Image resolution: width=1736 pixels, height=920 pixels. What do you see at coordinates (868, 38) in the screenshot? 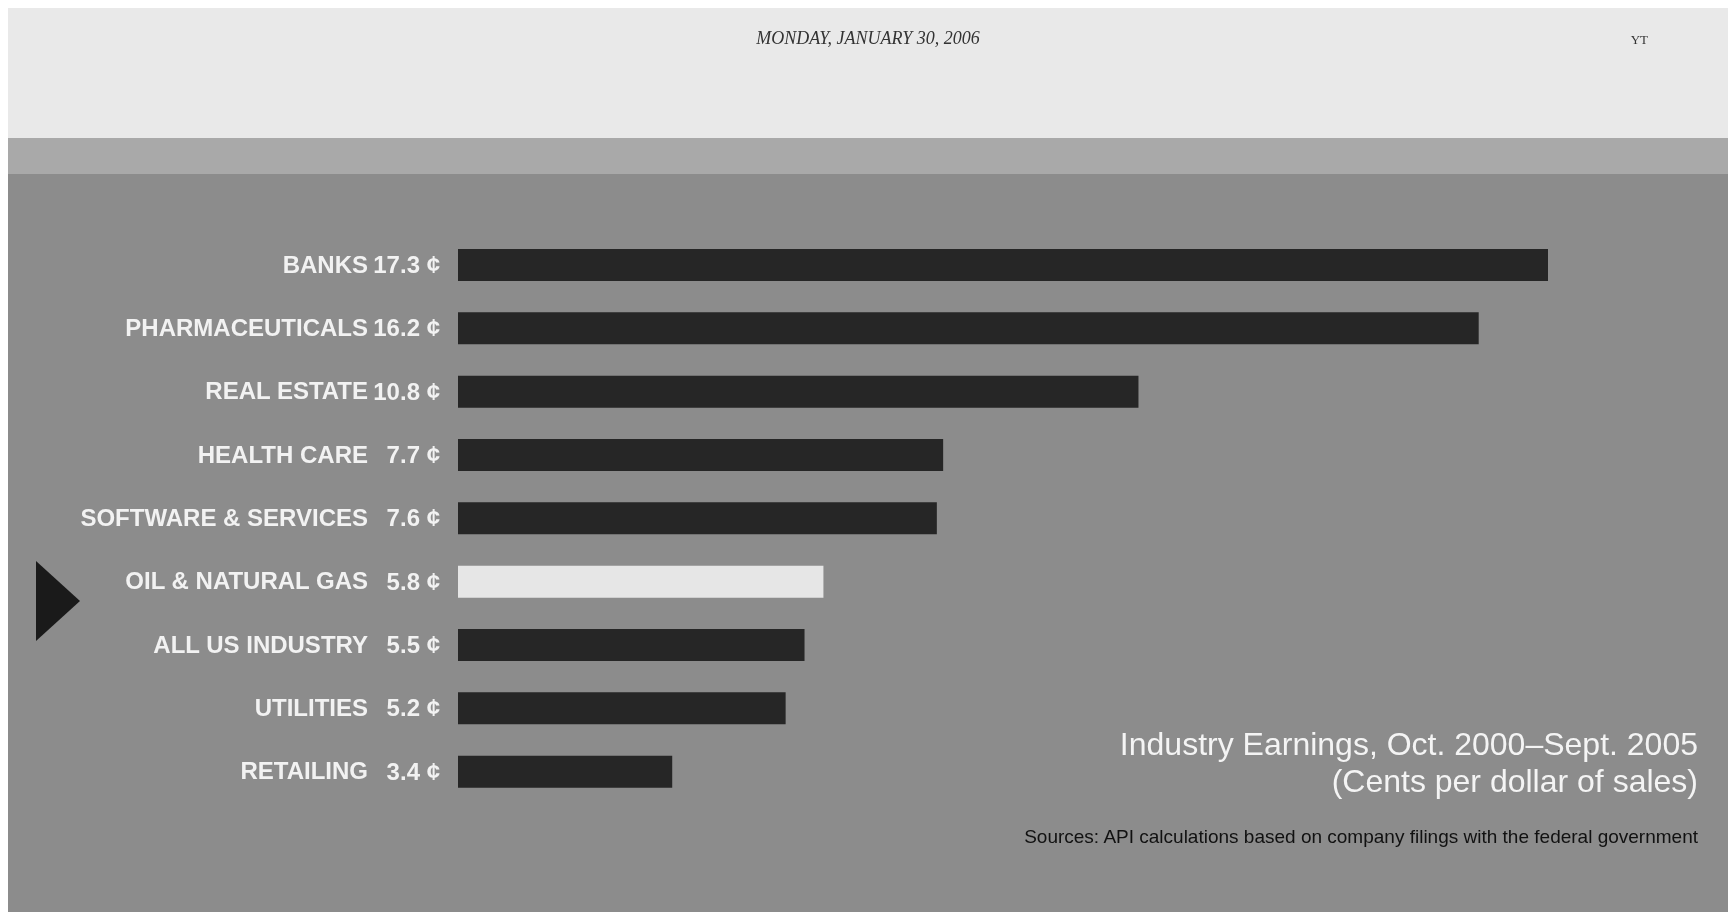
I see `text: MONDAY, JANUARY 30, 2006` at bounding box center [868, 38].